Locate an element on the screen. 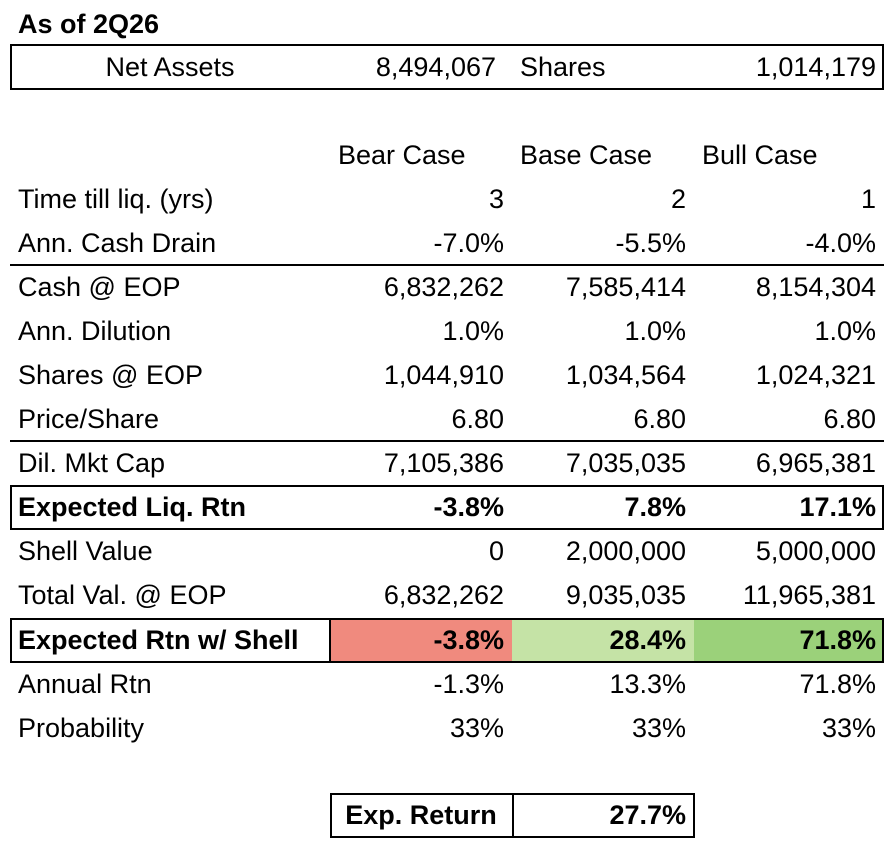 Image resolution: width=892 pixels, height=846 pixels. bear-value: 33% is located at coordinates (476, 728).